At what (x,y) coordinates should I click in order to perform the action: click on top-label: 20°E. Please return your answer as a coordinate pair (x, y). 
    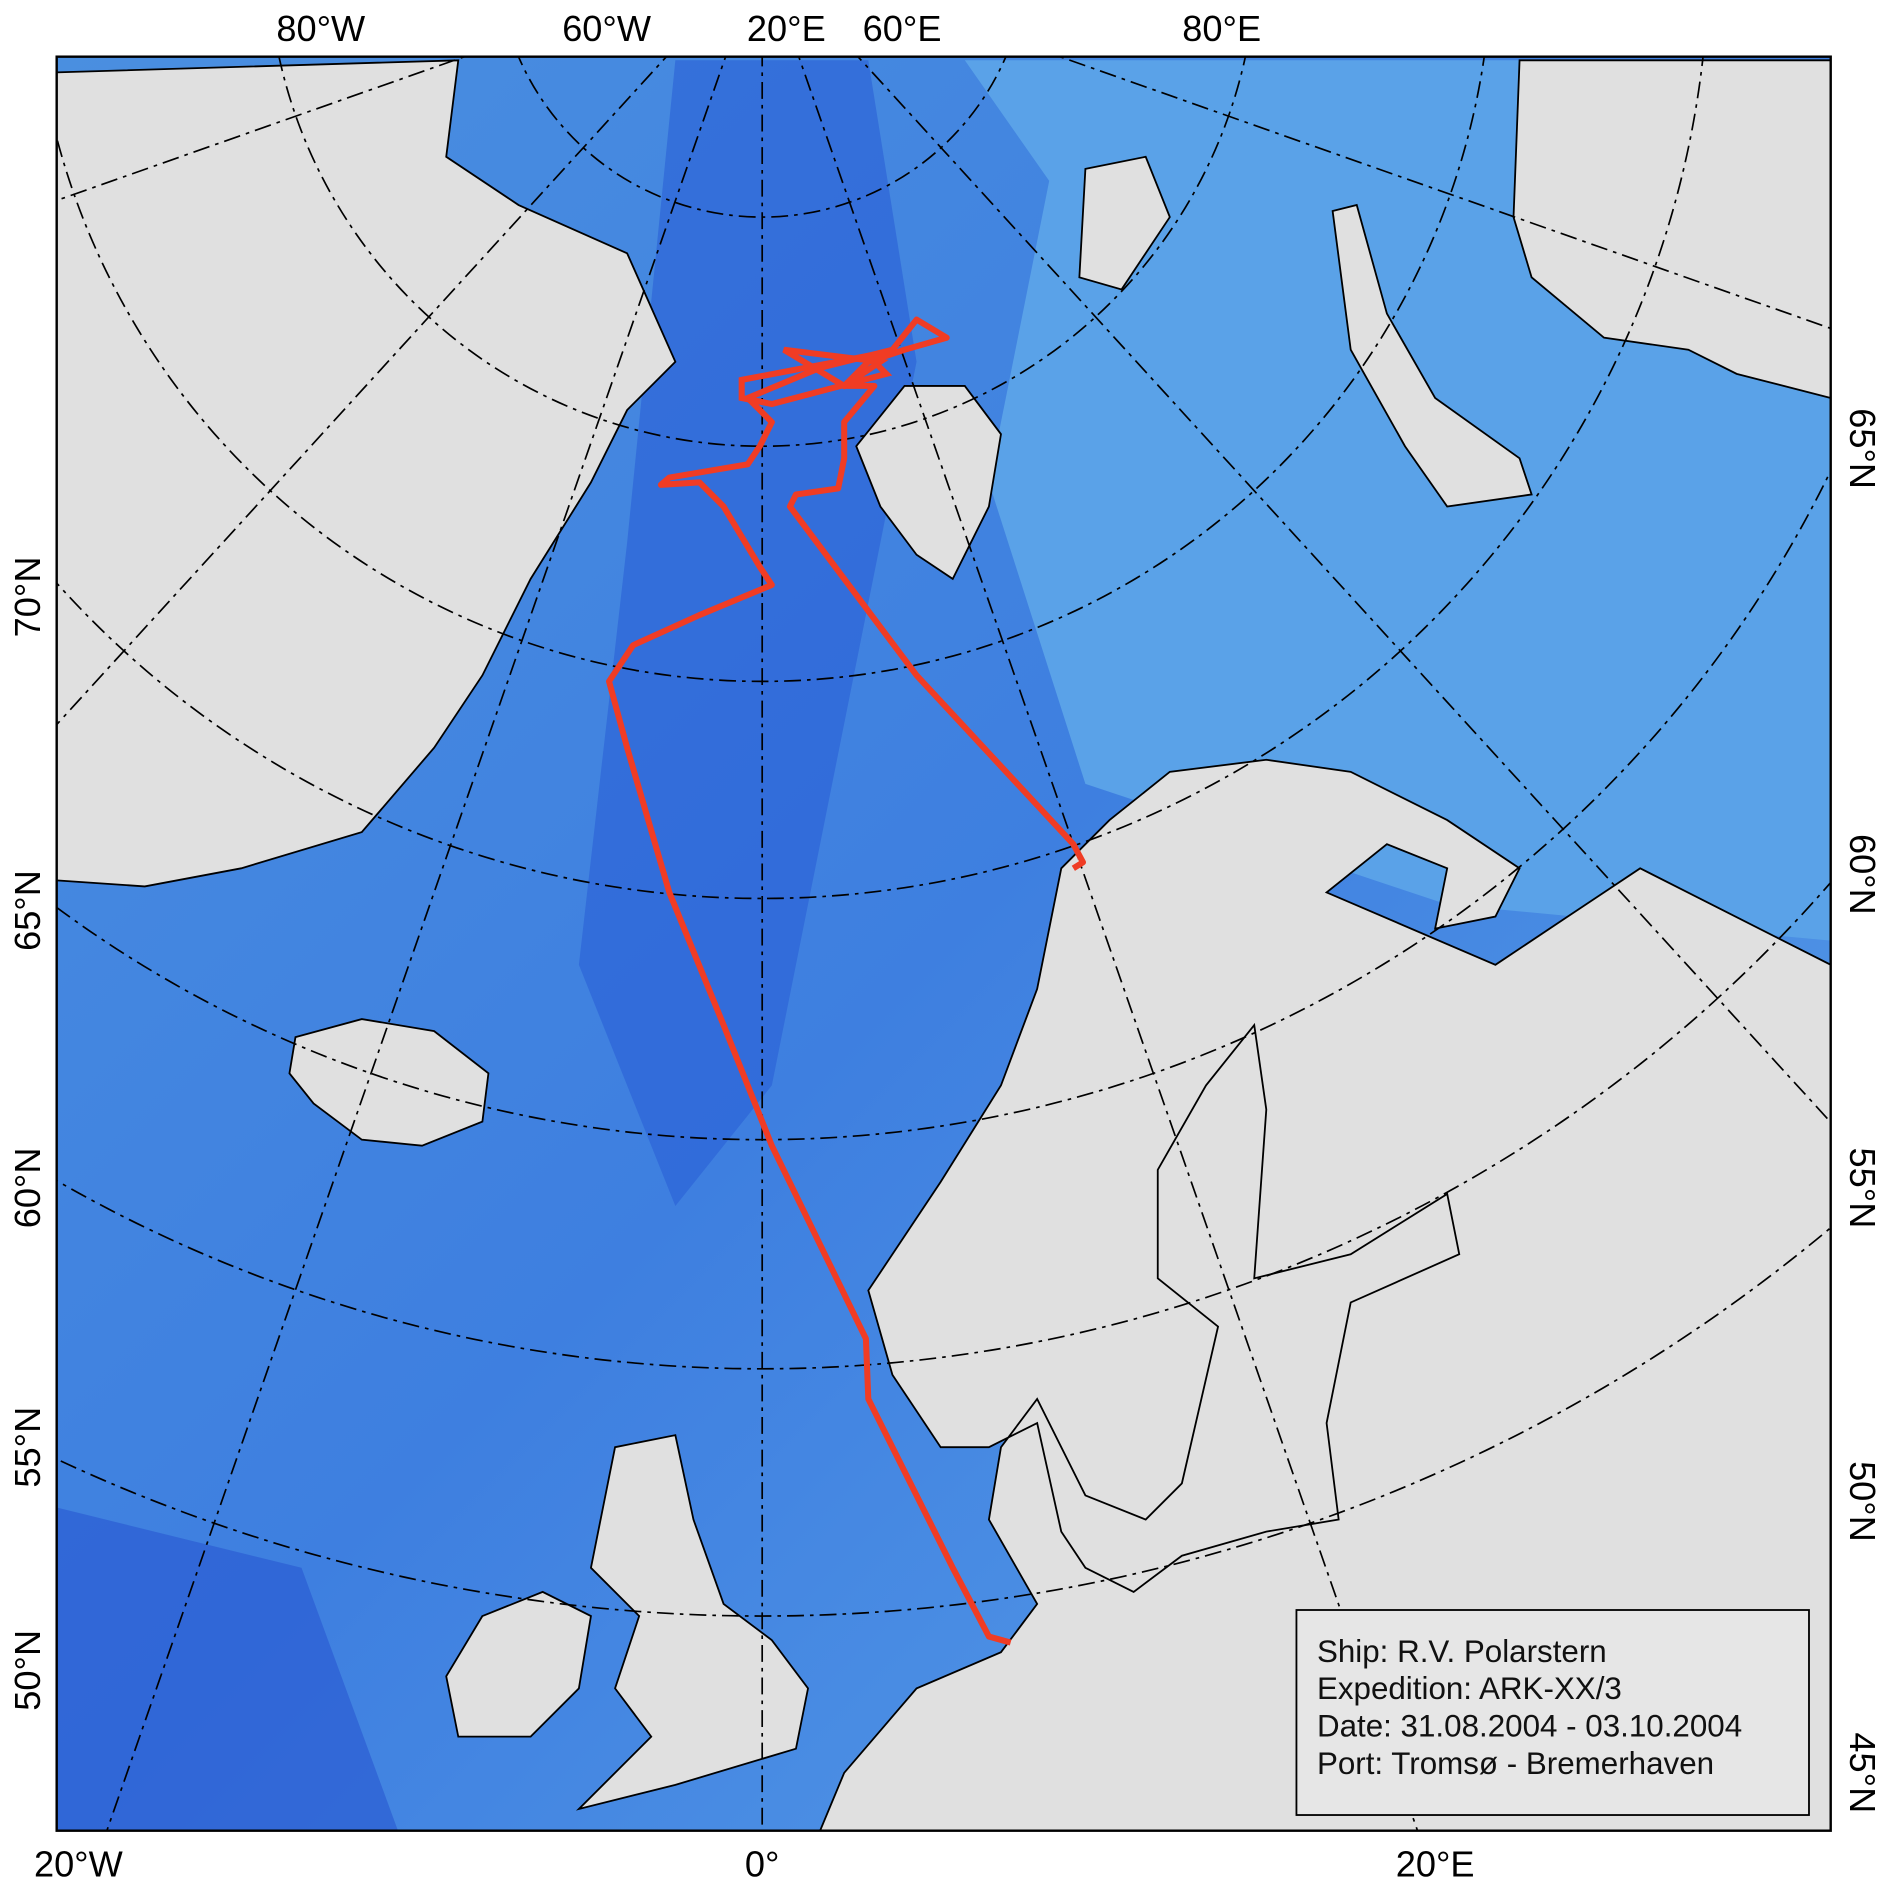
    Looking at the image, I should click on (786, 28).